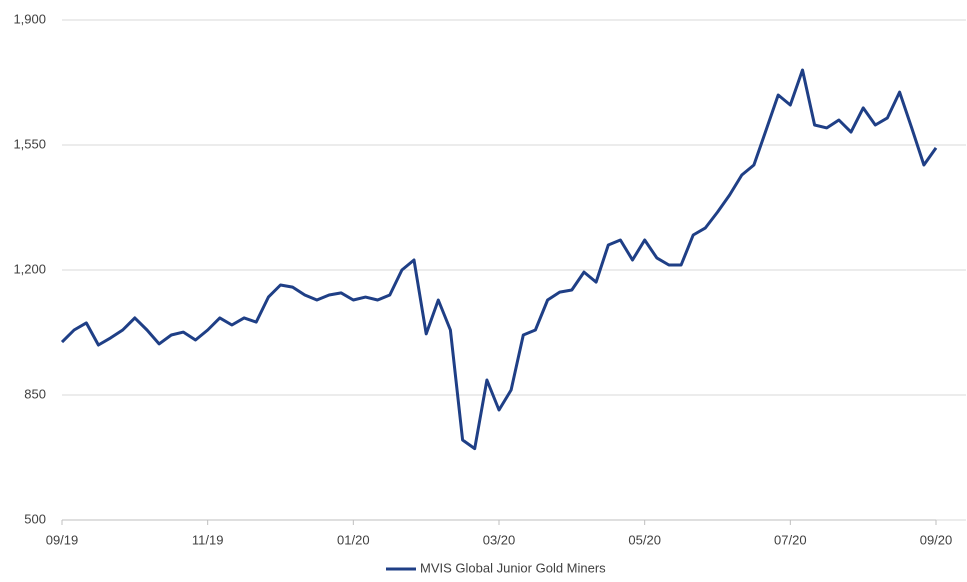 The image size is (967, 582). I want to click on x-tick-label: 05/20, so click(644, 539).